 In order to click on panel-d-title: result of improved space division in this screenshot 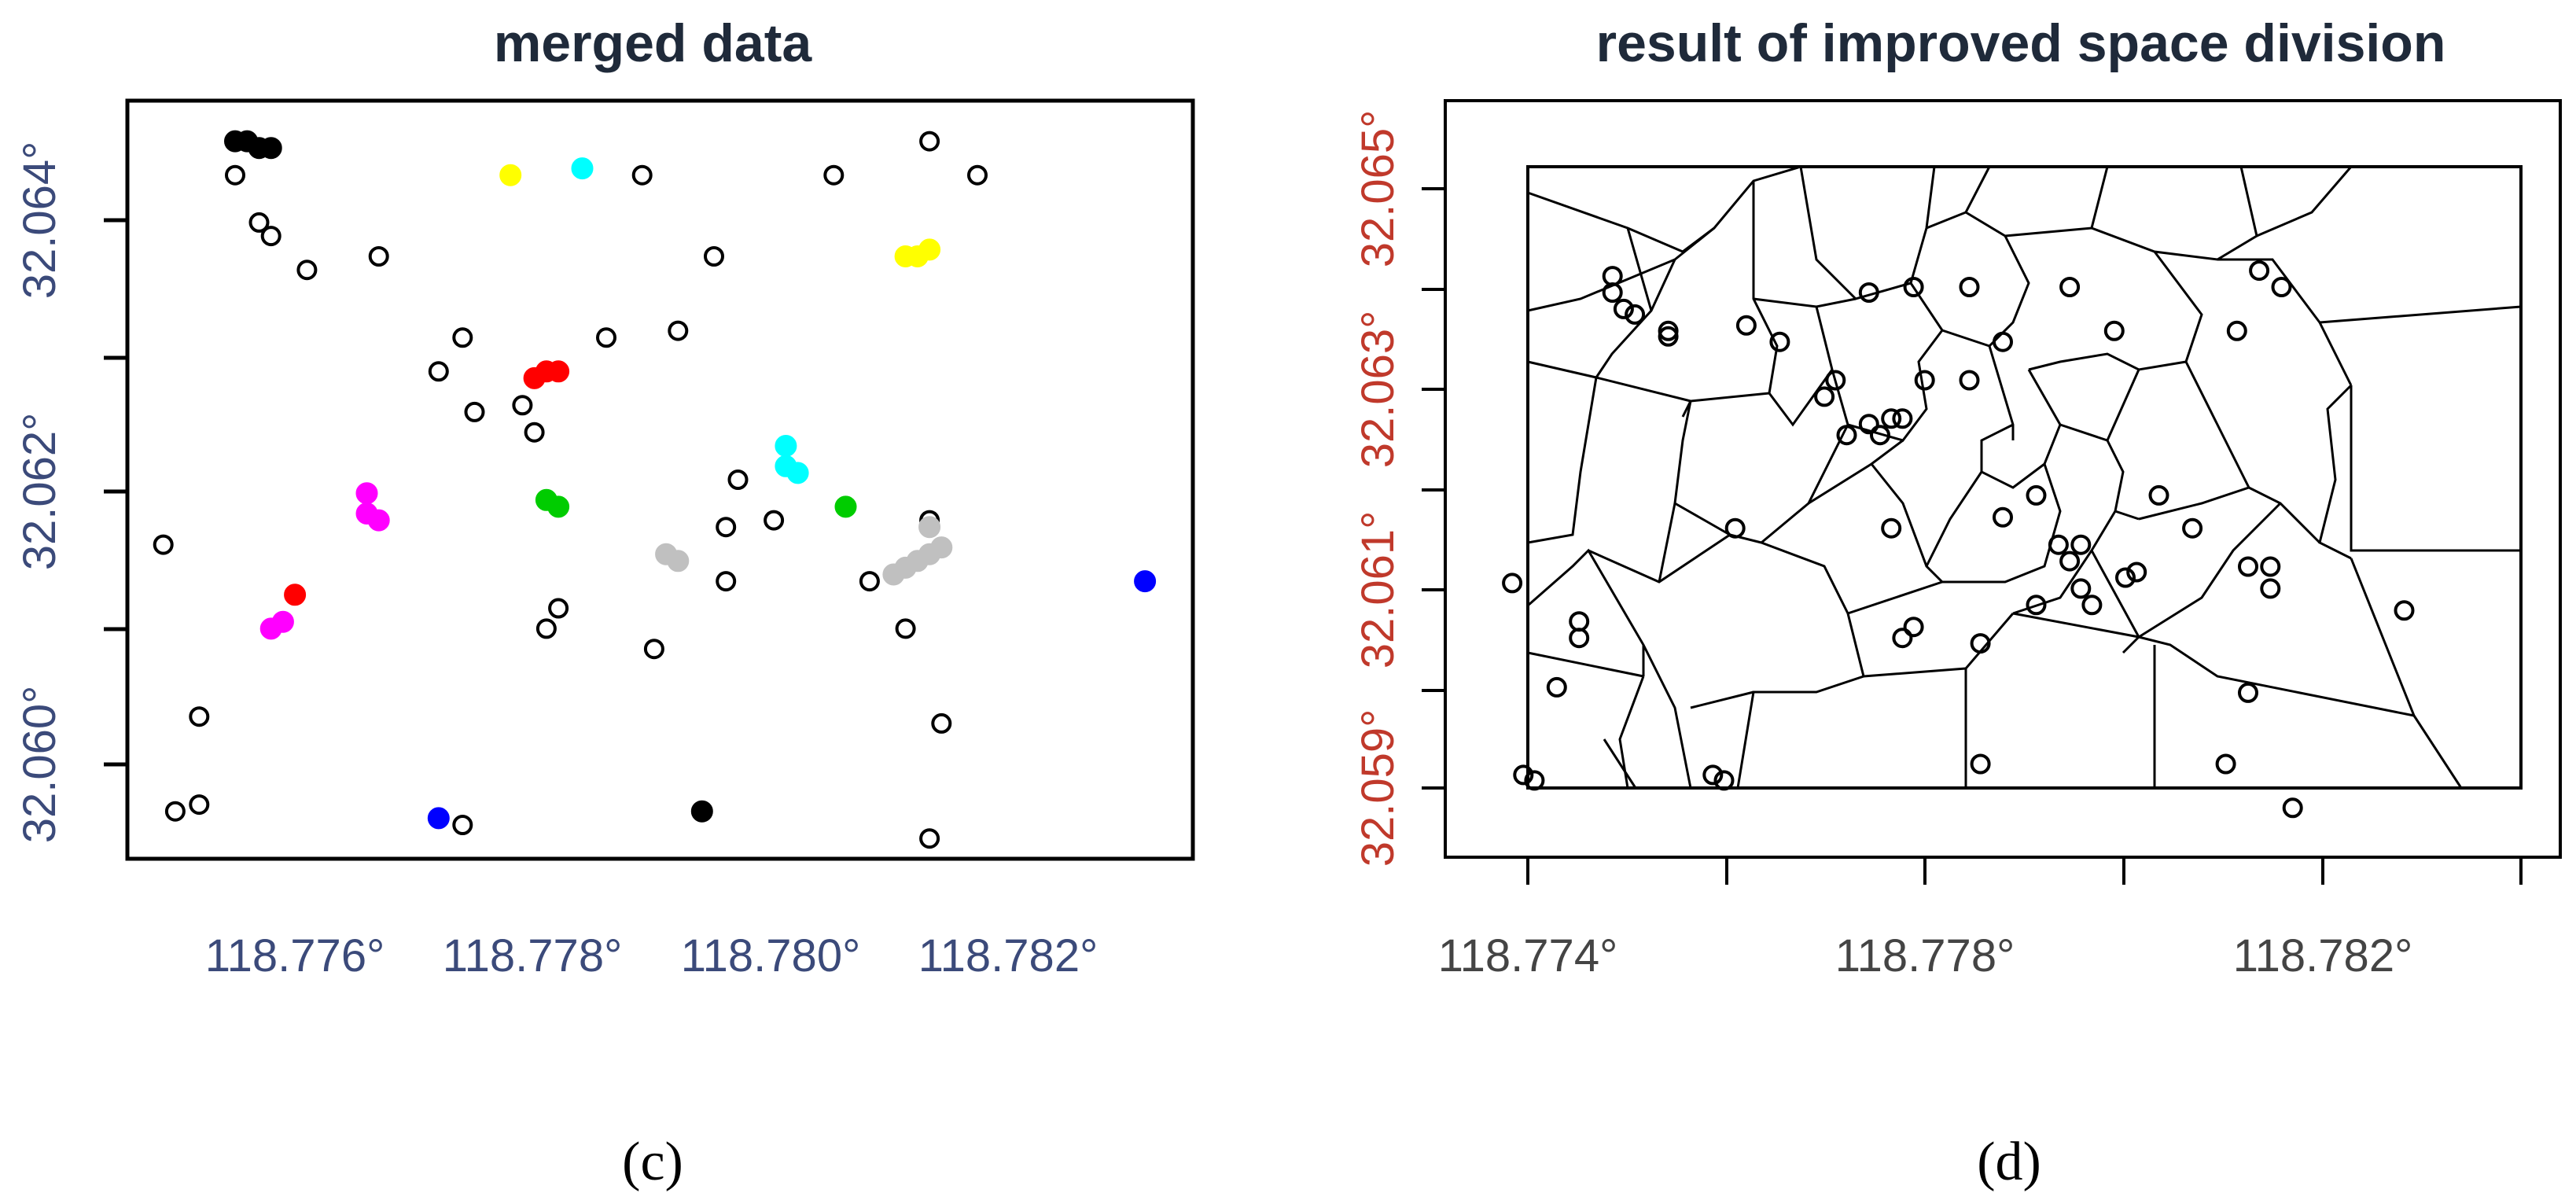, I will do `click(2021, 43)`.